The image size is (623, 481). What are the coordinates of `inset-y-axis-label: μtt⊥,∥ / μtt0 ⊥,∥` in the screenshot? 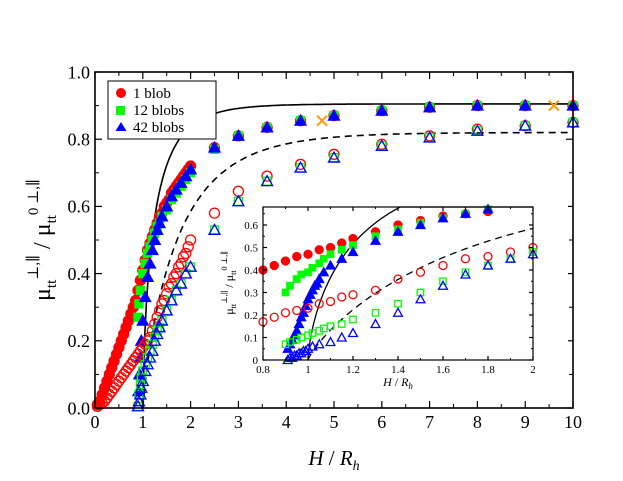 It's located at (229, 283).